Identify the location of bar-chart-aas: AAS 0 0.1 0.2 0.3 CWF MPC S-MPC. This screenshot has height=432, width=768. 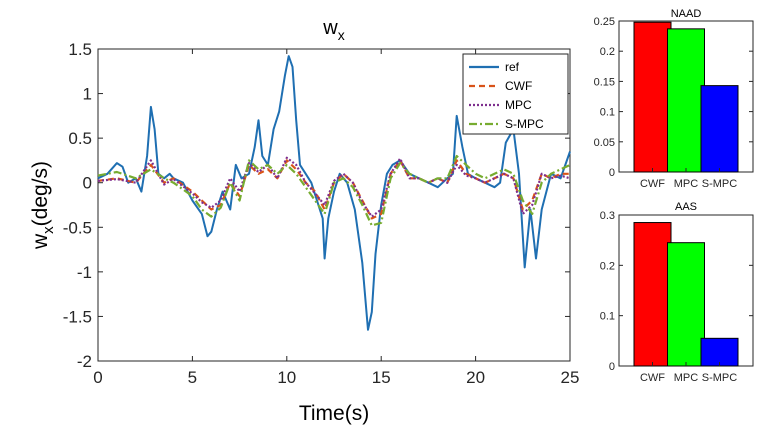
(677, 292).